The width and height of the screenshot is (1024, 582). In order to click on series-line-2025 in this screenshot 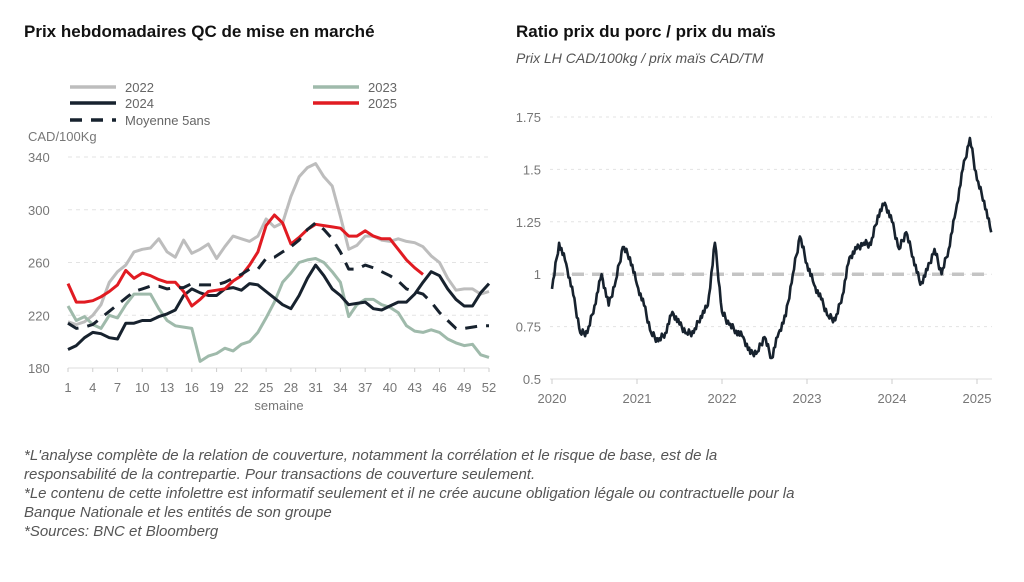, I will do `click(245, 260)`.